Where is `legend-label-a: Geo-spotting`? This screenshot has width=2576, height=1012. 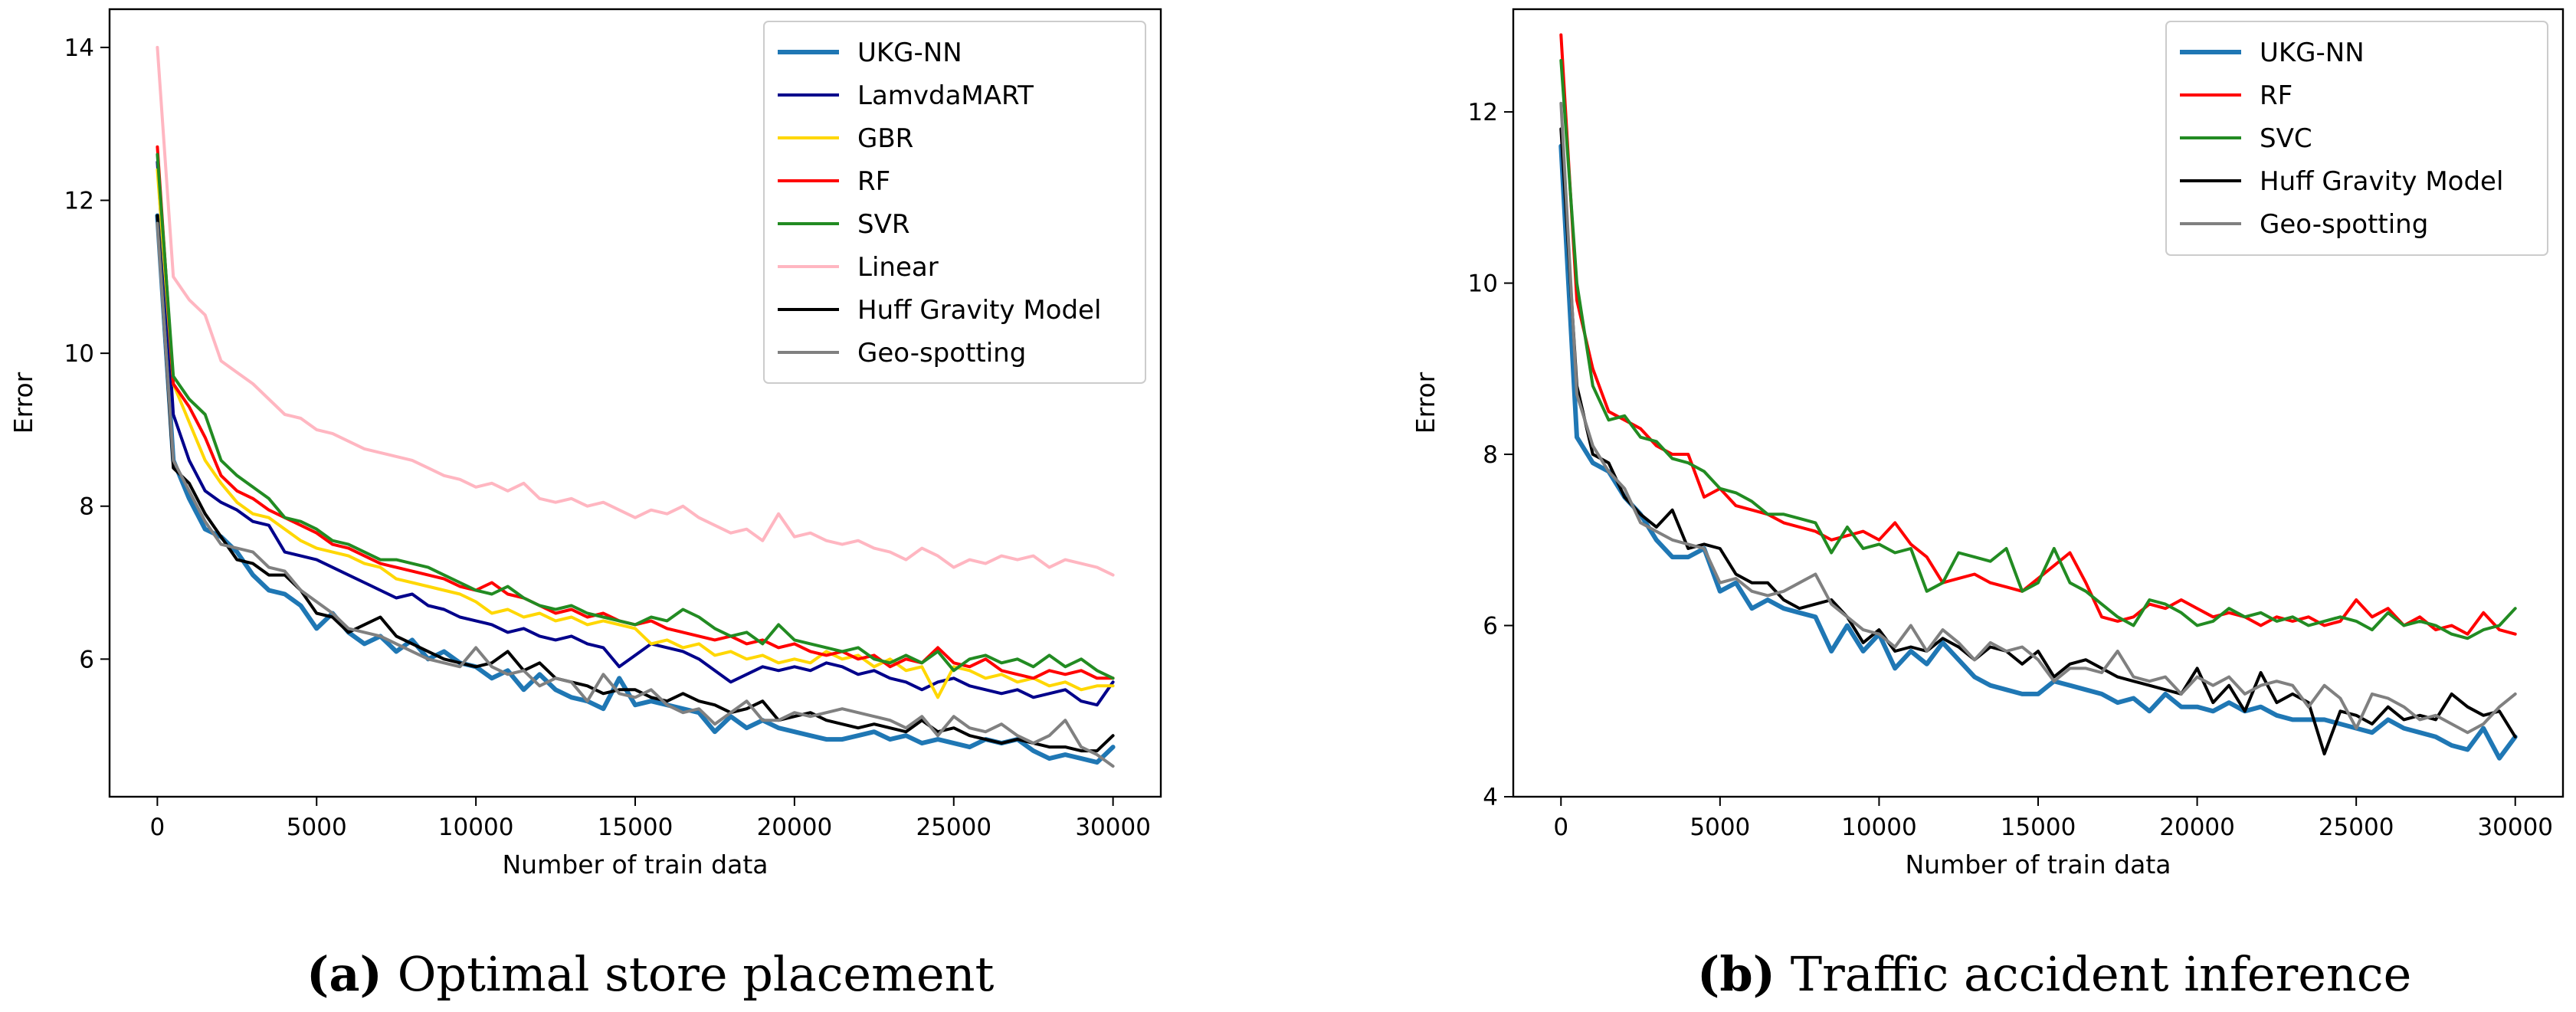 legend-label-a: Geo-spotting is located at coordinates (942, 353).